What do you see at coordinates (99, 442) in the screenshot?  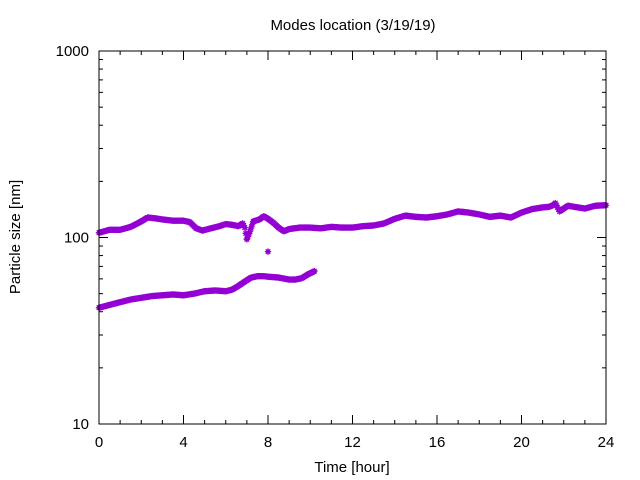 I see `x-tick-label: 0` at bounding box center [99, 442].